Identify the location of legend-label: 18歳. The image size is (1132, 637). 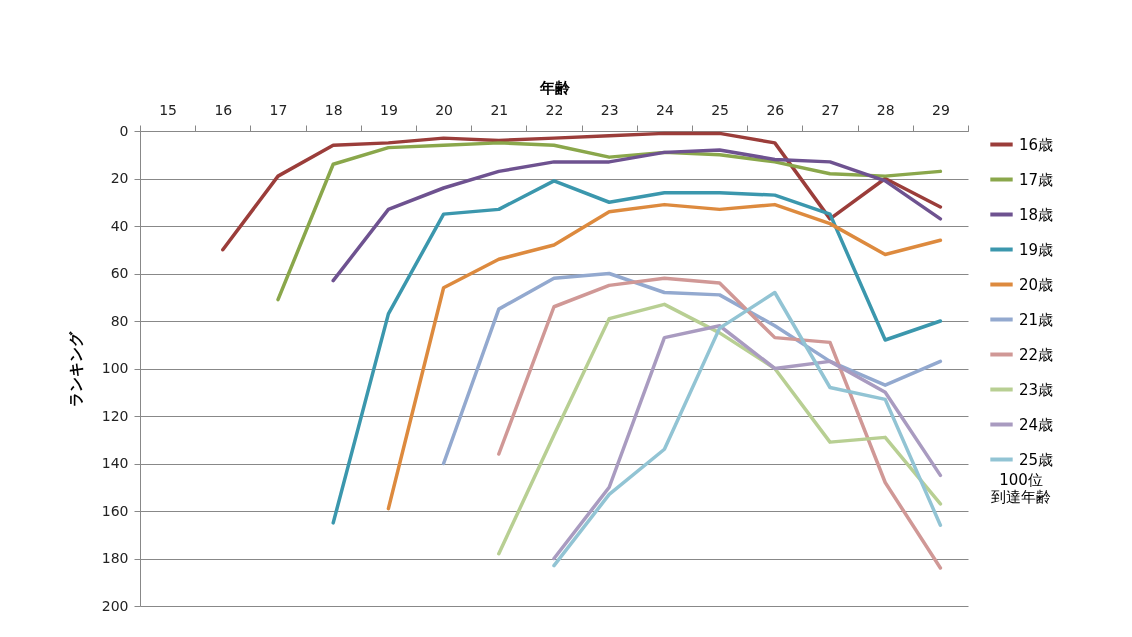
(1036, 214).